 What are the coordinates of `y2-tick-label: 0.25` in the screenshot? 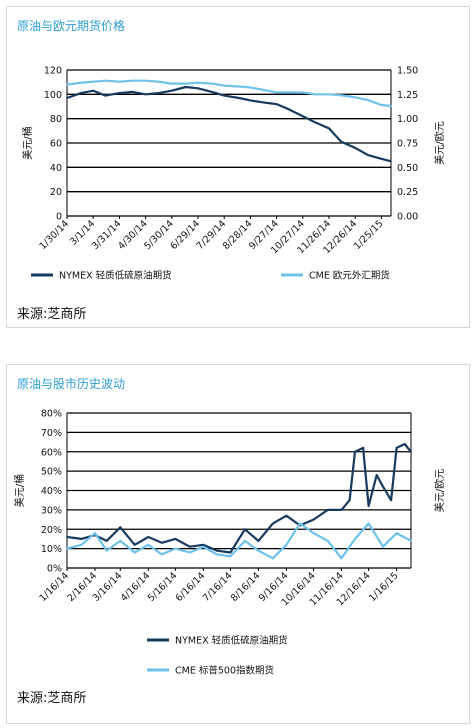 It's located at (407, 192).